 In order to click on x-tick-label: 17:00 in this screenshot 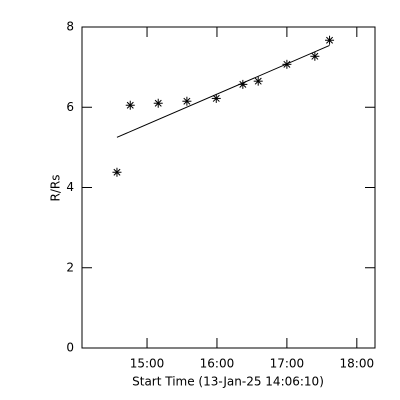, I will do `click(287, 364)`.